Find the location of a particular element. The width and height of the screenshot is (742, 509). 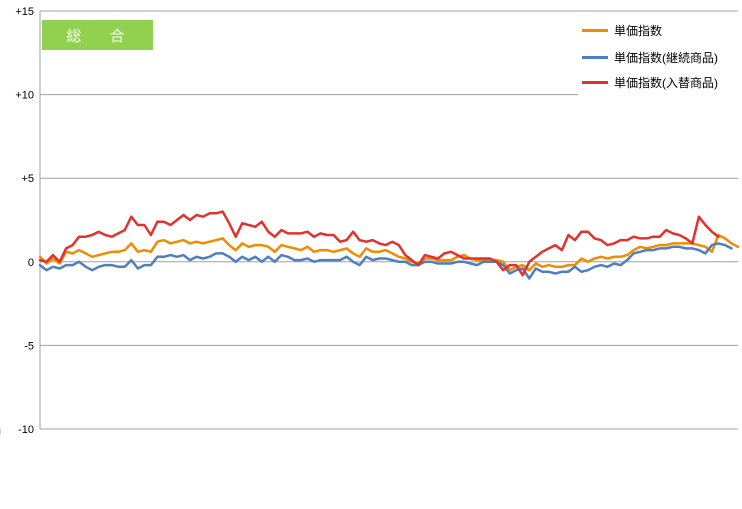

y-tick-label: +10 is located at coordinates (24, 96).